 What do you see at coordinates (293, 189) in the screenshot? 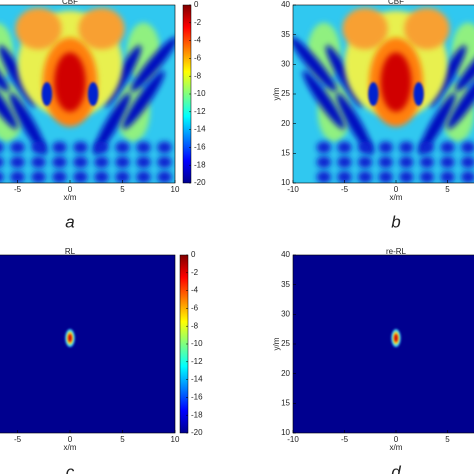
I see `x-tick-label: -10` at bounding box center [293, 189].